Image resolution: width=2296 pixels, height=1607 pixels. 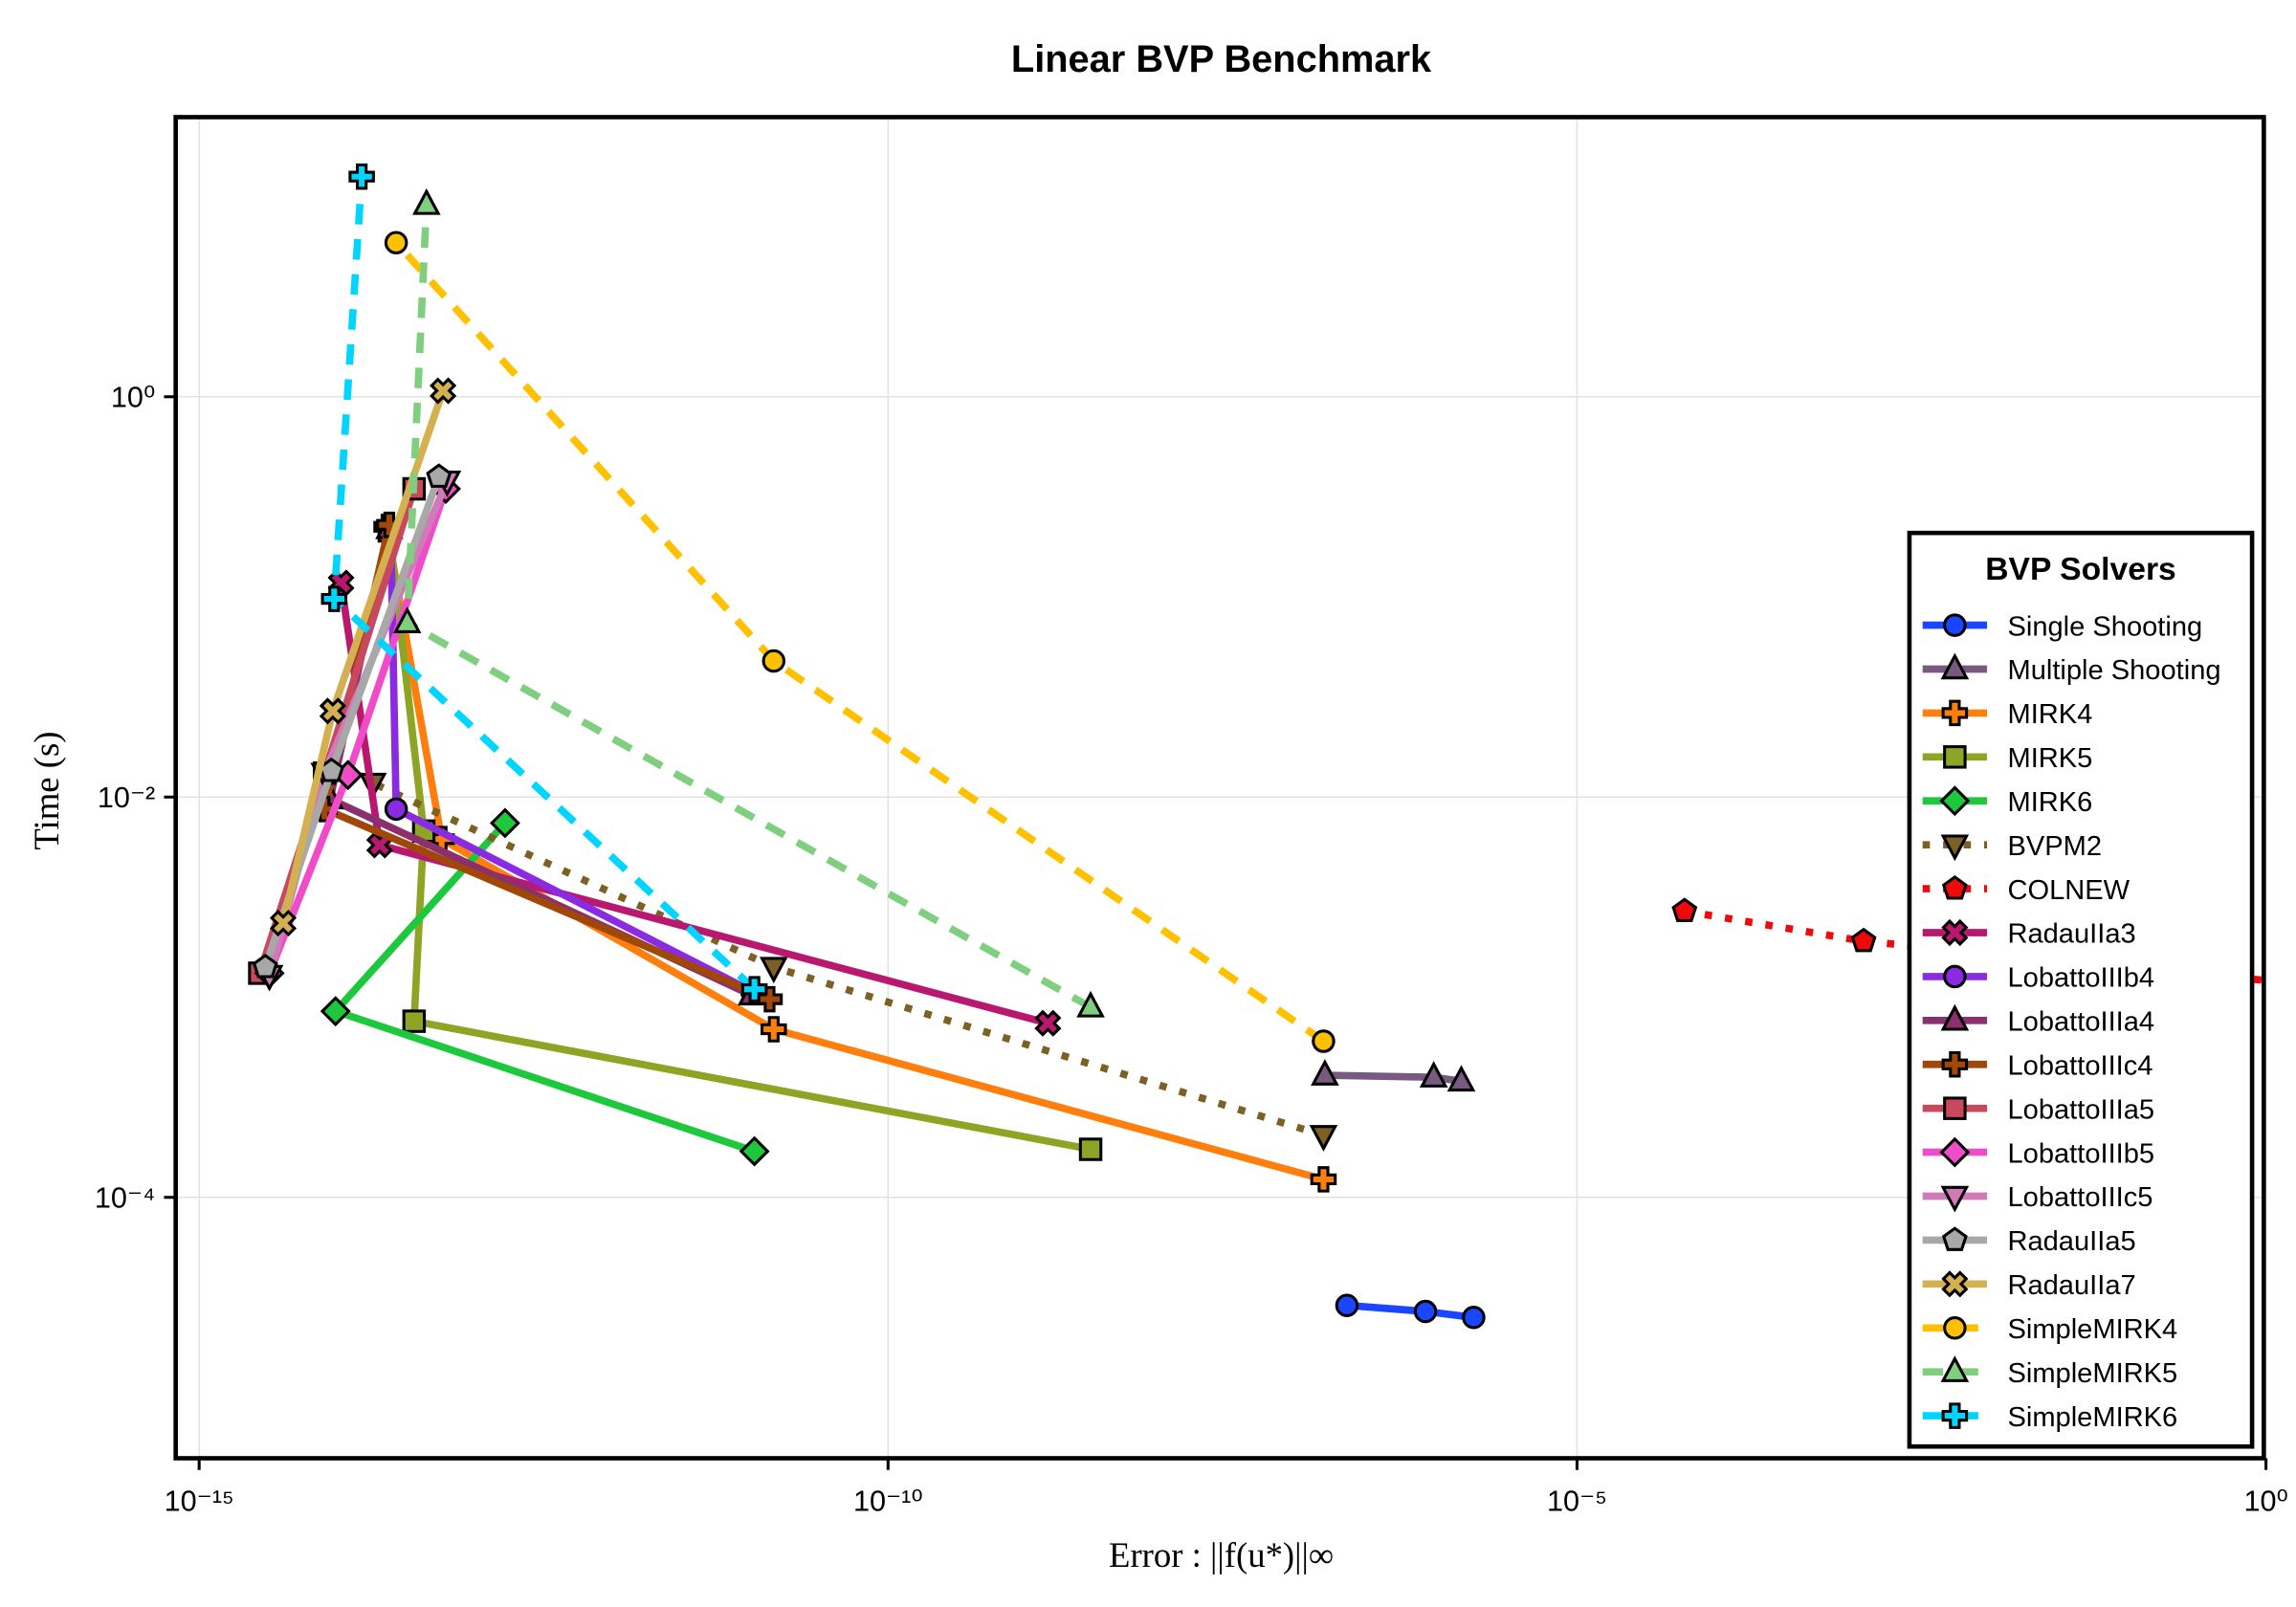 I want to click on legend-label: Multiple Shooting, so click(x=2114, y=670).